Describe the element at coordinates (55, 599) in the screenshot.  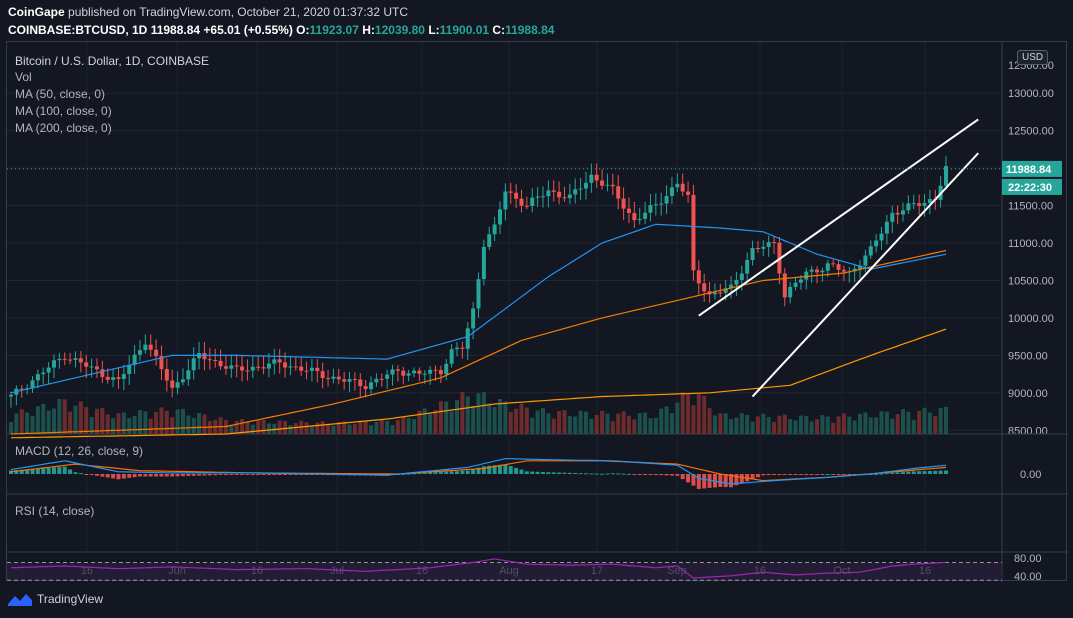
I see `tradingview-logo: TradingView` at that location.